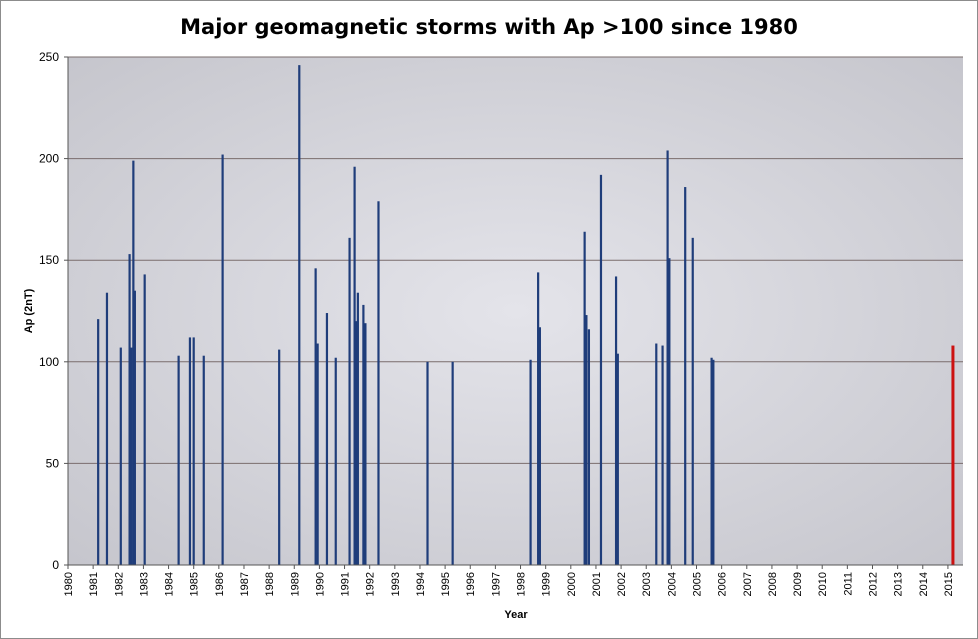  I want to click on x-tick-label: 1981, so click(94, 584).